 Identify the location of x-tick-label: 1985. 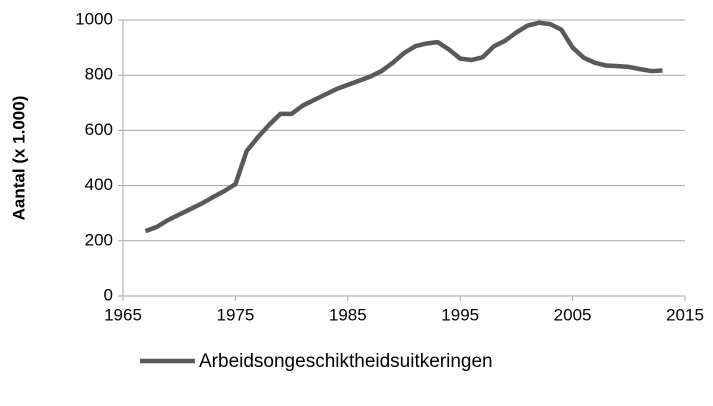
(348, 314).